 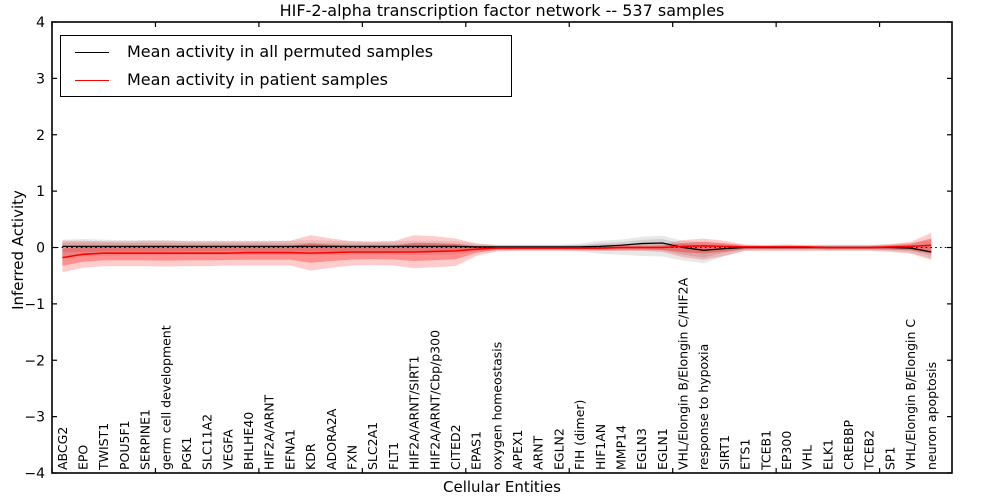 I want to click on x-category-label: EPO, so click(x=83, y=457).